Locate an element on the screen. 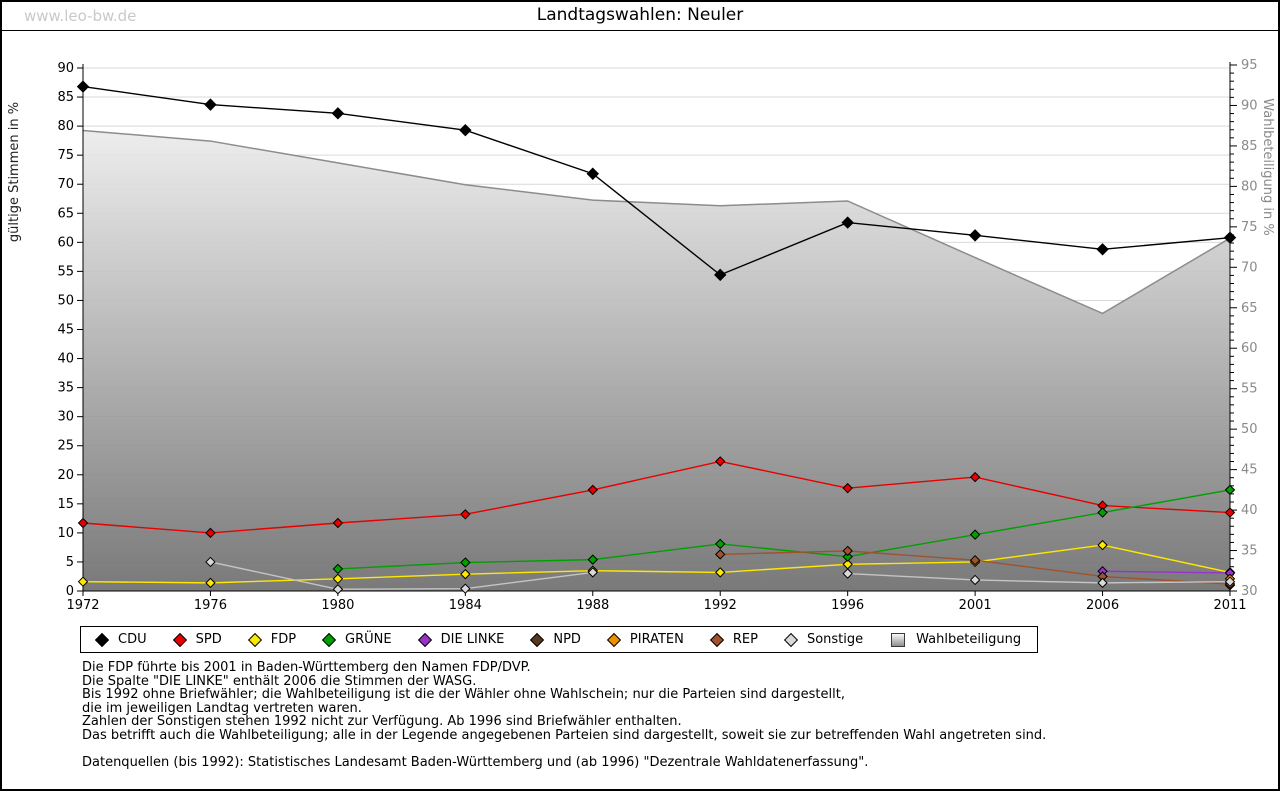 The image size is (1280, 791). right-tick-label: 35 is located at coordinates (1249, 551).